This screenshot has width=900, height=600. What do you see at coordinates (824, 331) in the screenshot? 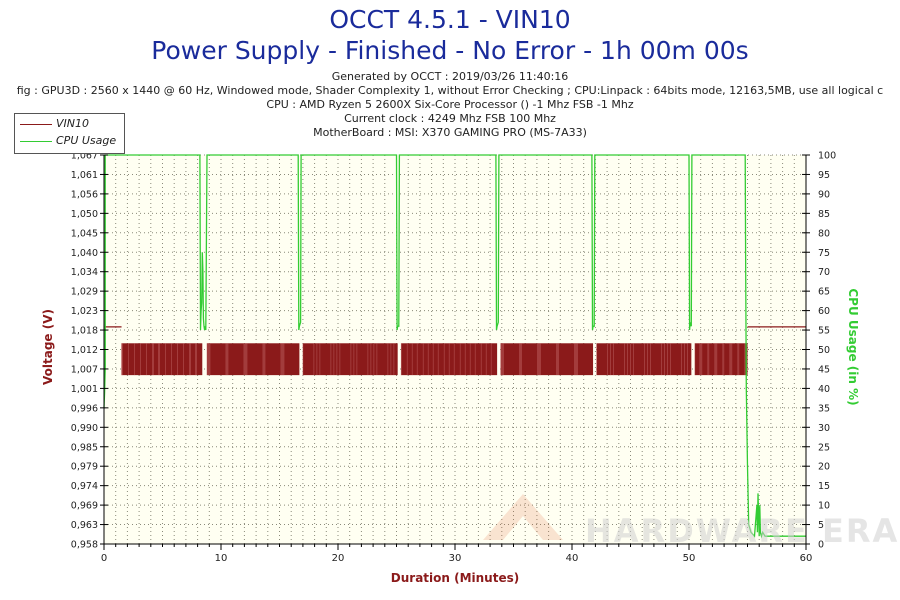
I see `y-right-tick-label: 55` at bounding box center [824, 331].